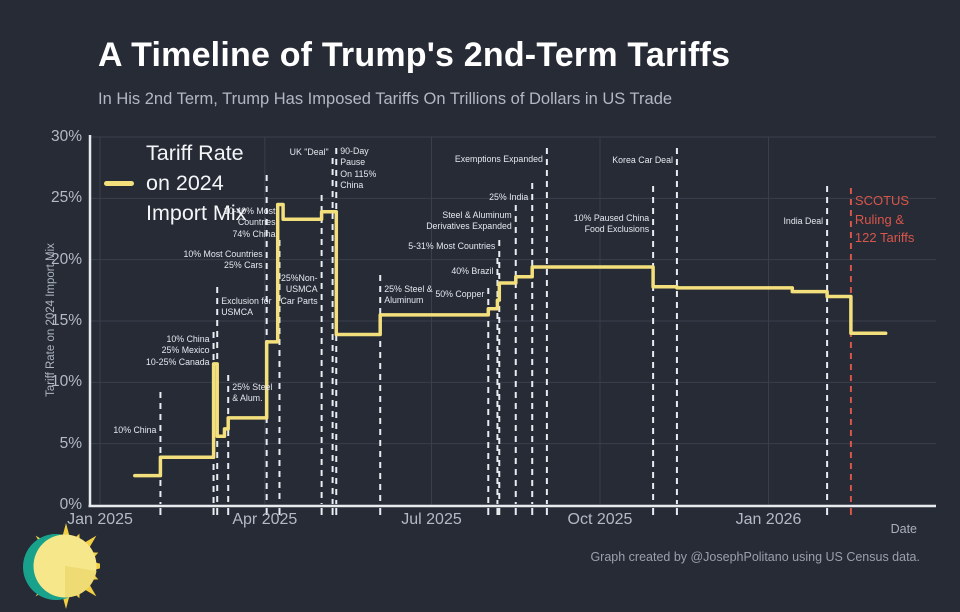  I want to click on event-label: Exemptions Expanded, so click(498, 159).